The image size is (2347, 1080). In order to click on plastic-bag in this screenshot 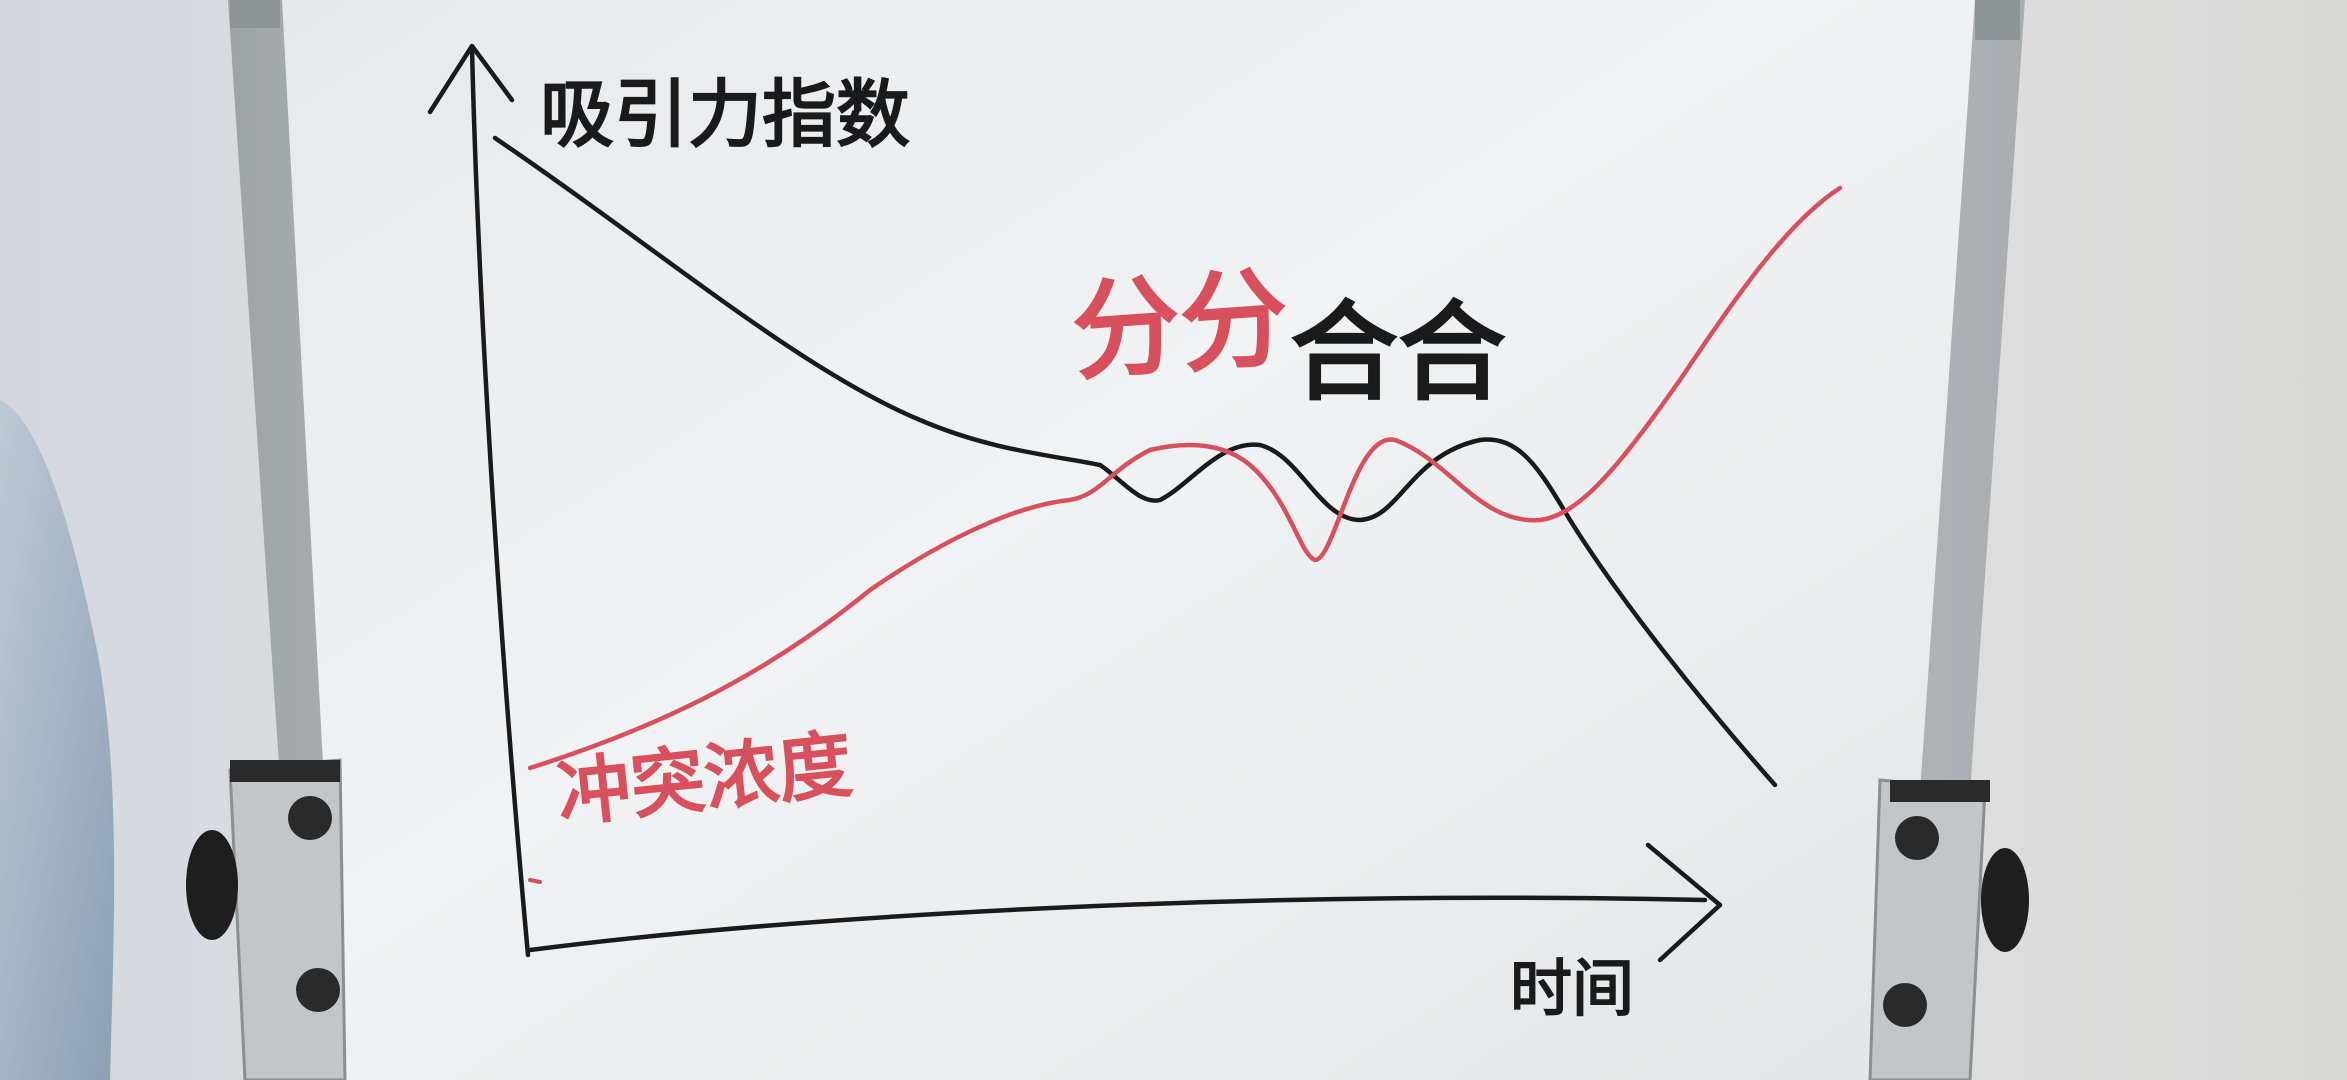, I will do `click(57, 740)`.